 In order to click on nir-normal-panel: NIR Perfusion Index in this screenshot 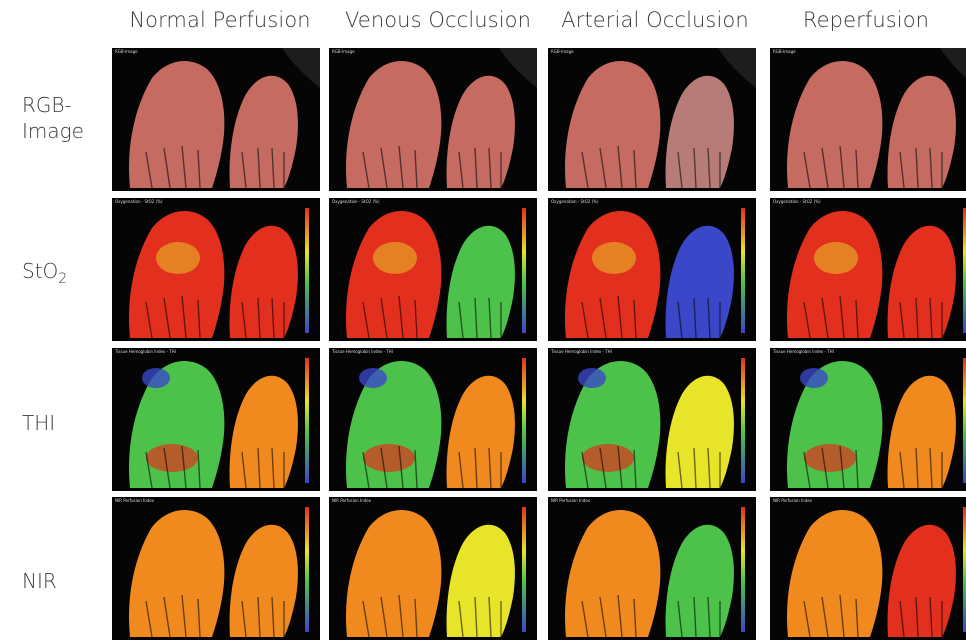, I will do `click(216, 568)`.